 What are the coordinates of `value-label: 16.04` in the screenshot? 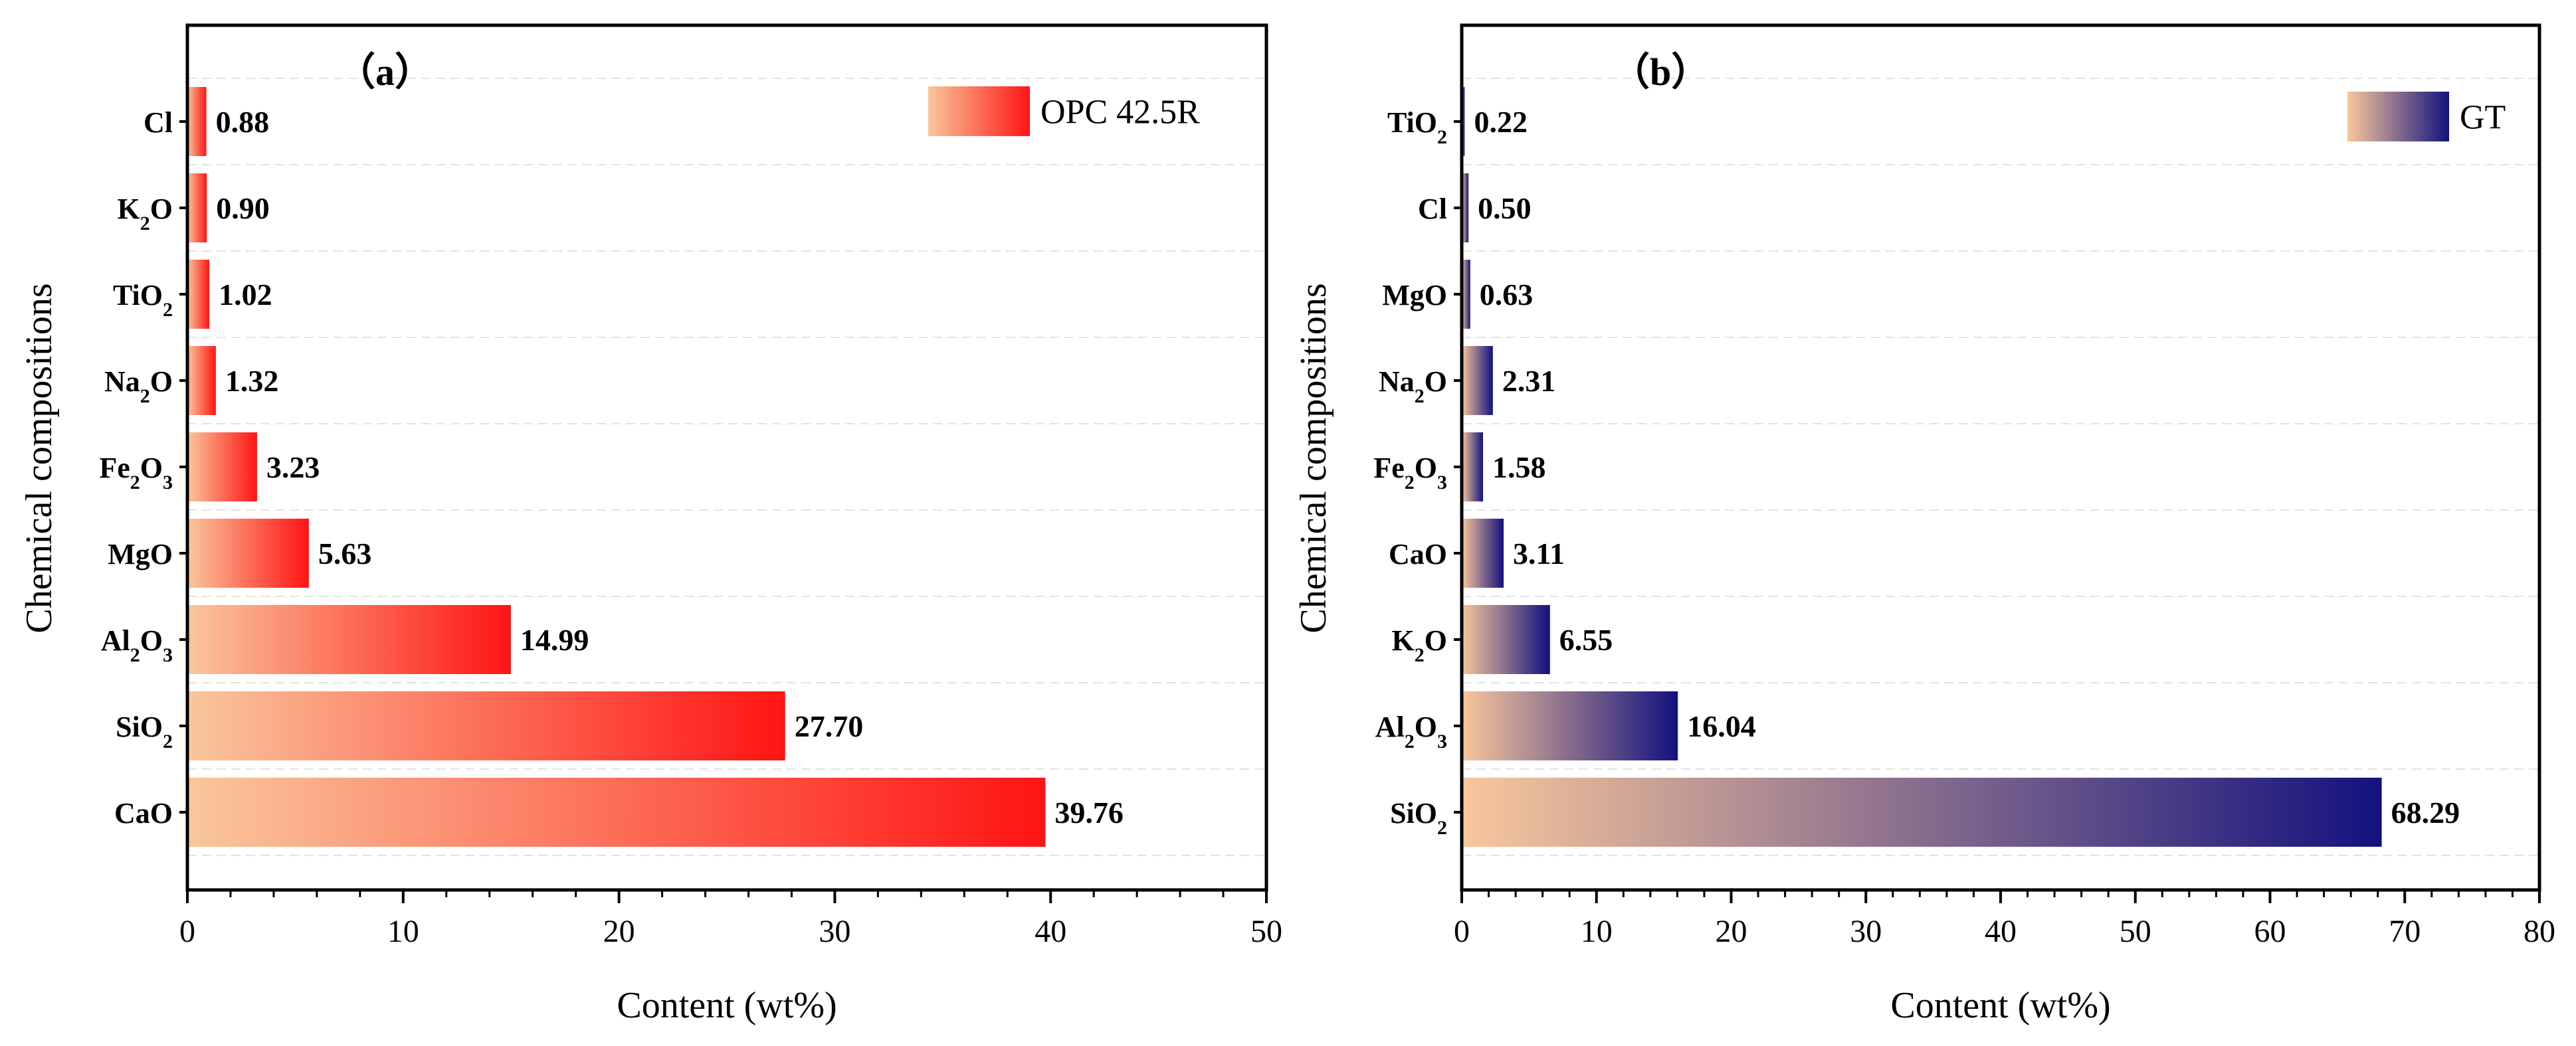 It's located at (1721, 726).